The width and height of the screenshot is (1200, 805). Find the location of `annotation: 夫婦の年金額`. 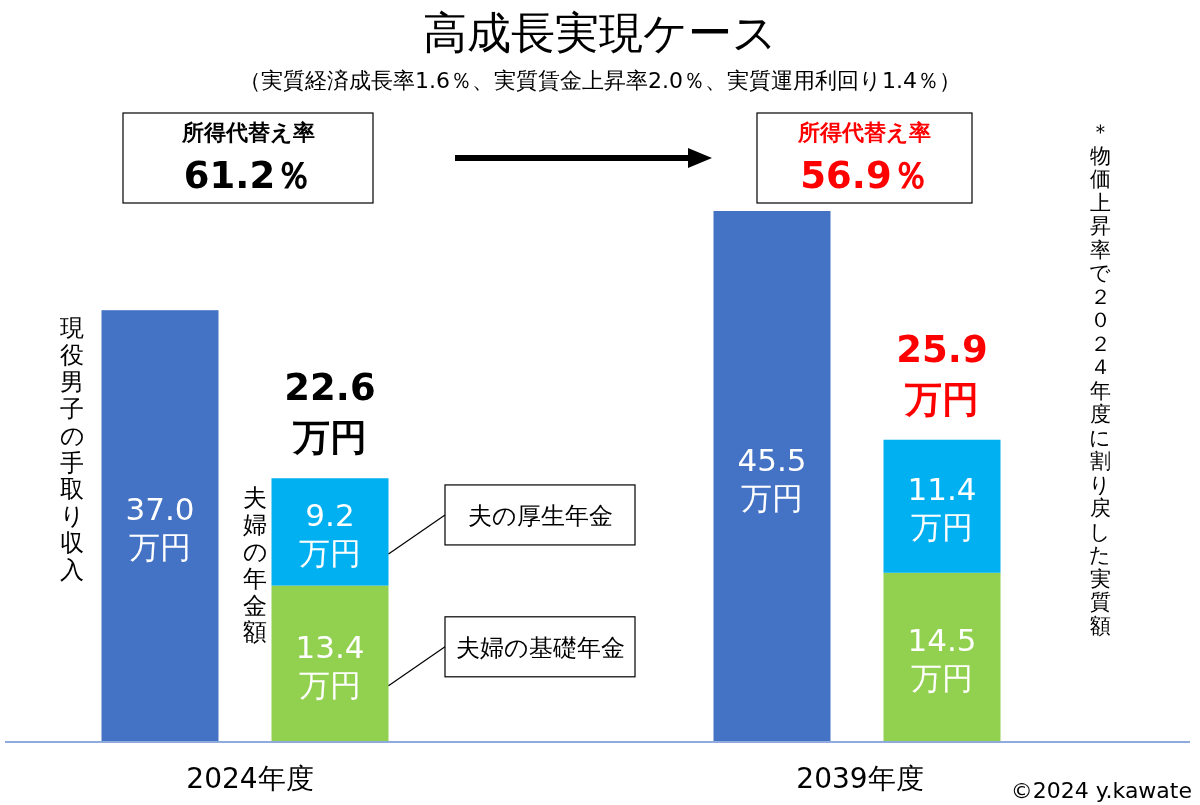

annotation: 夫婦の年金額 is located at coordinates (255, 565).